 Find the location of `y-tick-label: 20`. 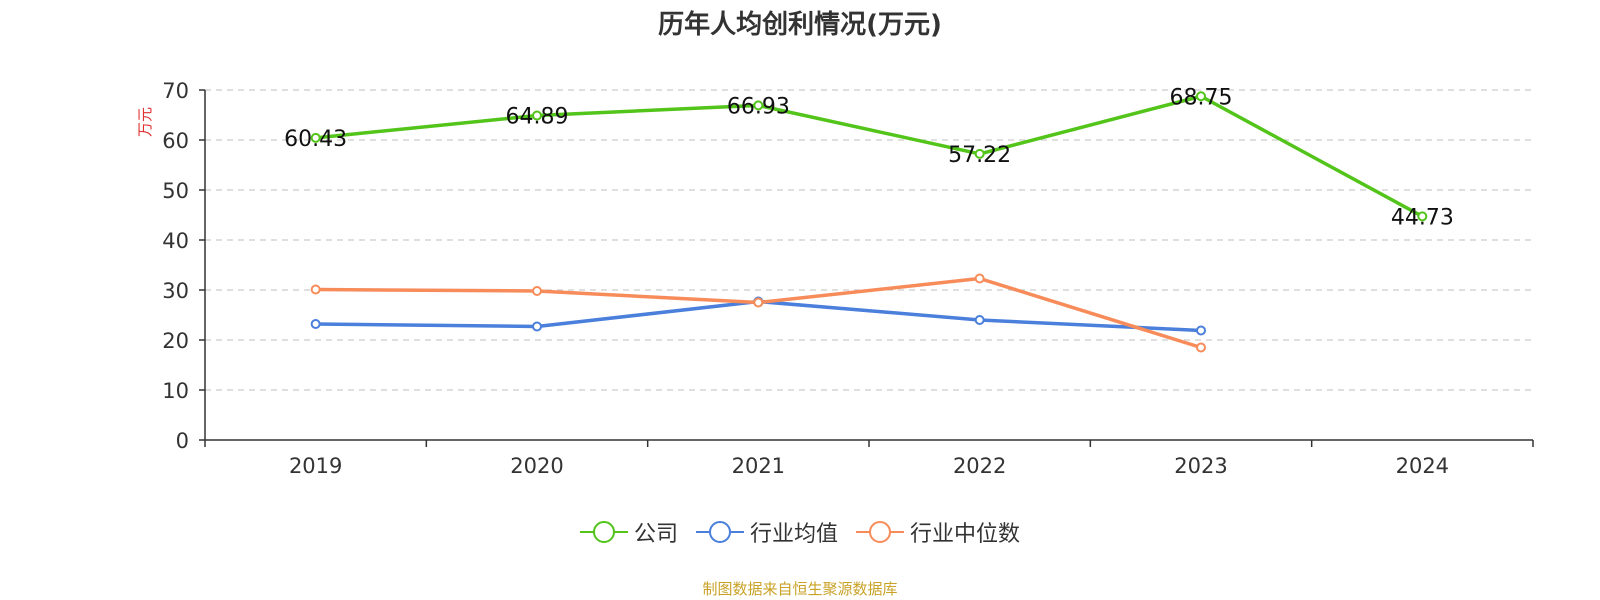

y-tick-label: 20 is located at coordinates (175, 341).